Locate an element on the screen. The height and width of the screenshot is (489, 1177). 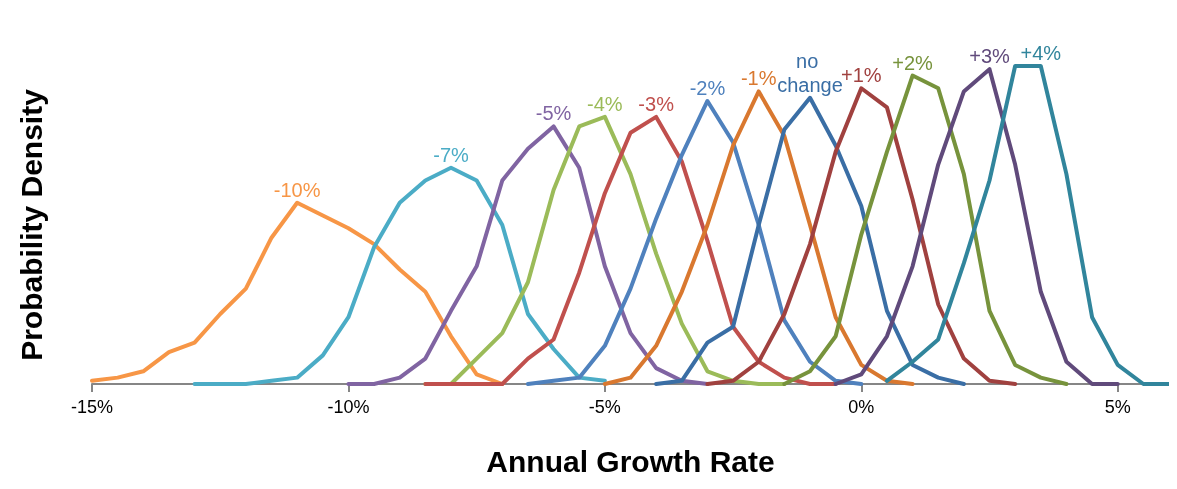
series-label: -3% is located at coordinates (656, 103).